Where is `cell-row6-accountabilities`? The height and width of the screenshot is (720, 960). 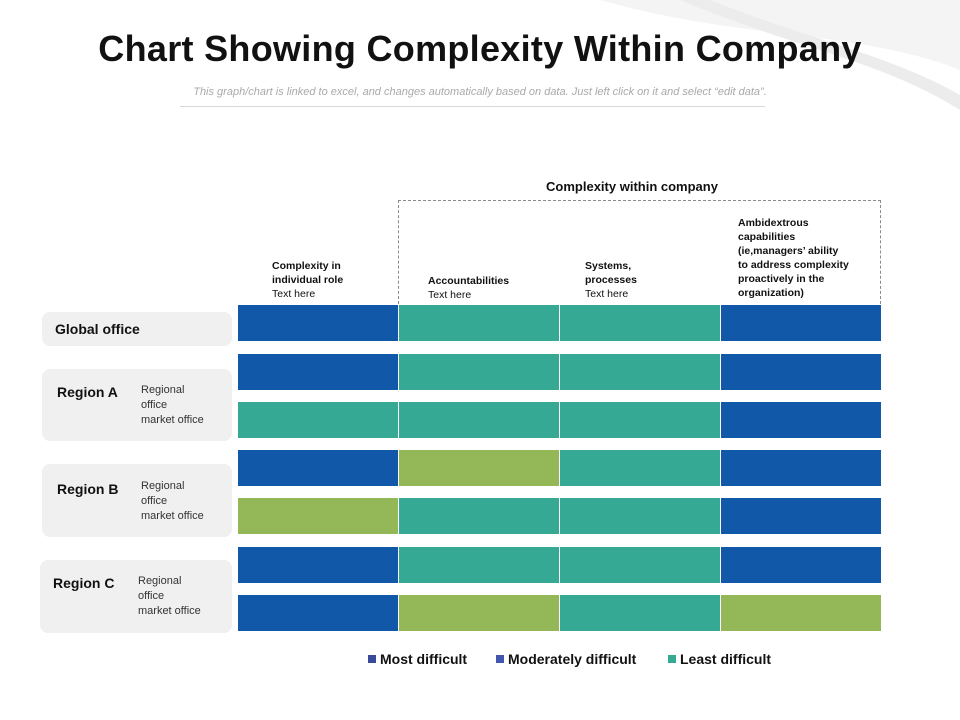 cell-row6-accountabilities is located at coordinates (479, 565).